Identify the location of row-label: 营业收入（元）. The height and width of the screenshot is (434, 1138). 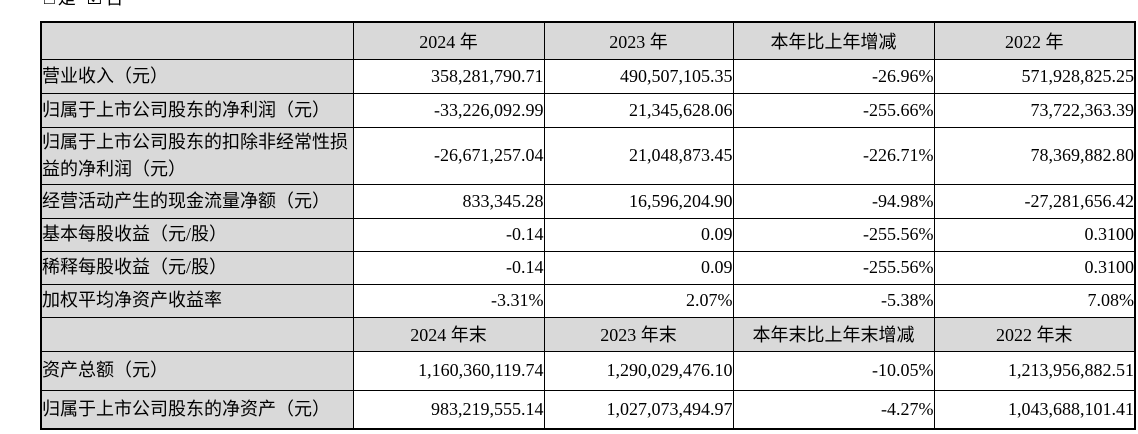
(197, 76).